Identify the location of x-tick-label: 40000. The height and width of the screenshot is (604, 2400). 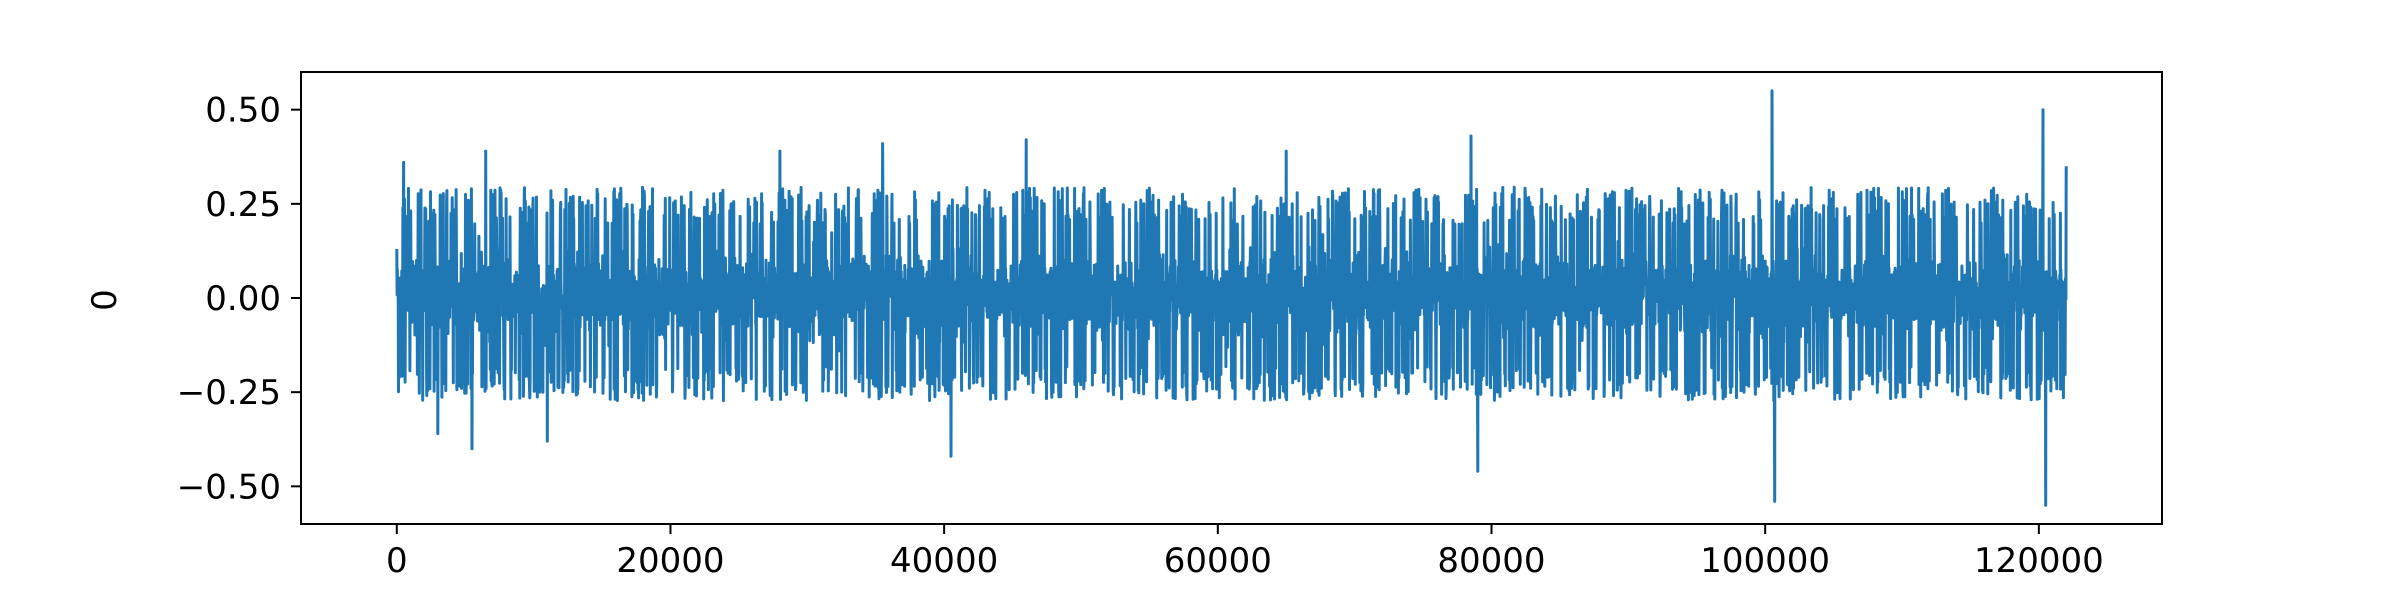
(944, 561).